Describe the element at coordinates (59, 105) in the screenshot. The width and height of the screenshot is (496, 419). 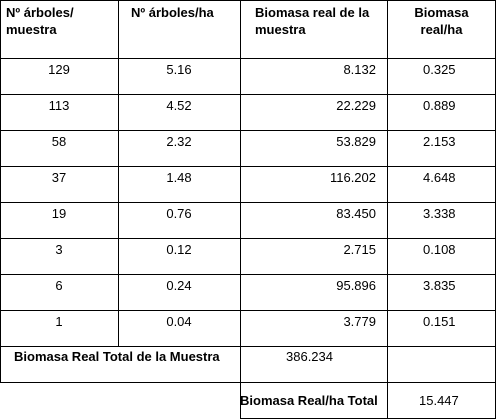
I see `table-cell: 113` at that location.